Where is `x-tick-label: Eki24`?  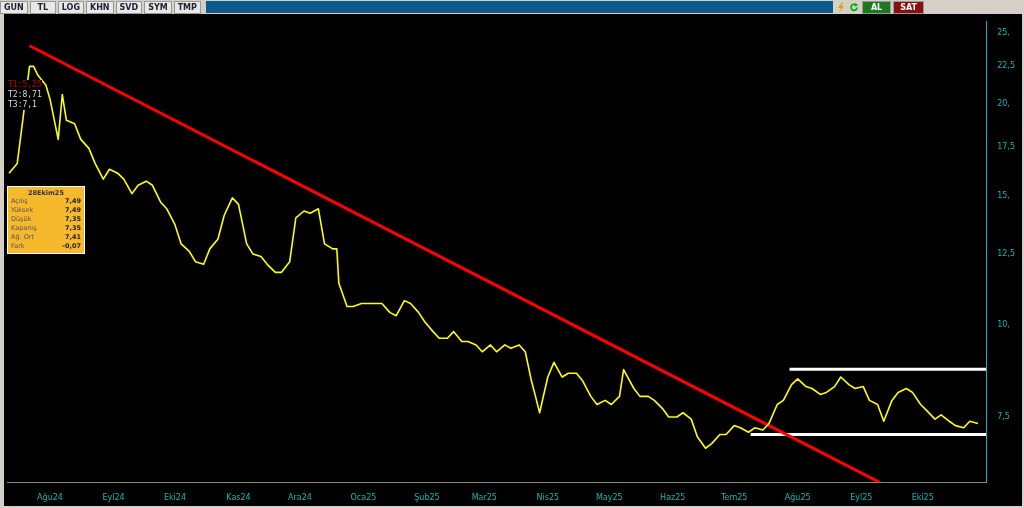
x-tick-label: Eki24 is located at coordinates (175, 498).